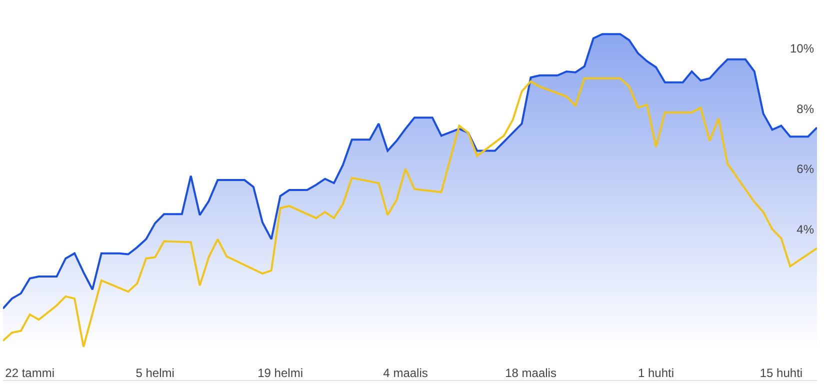 The width and height of the screenshot is (826, 390). What do you see at coordinates (805, 229) in the screenshot?
I see `y-tick-label: 4%` at bounding box center [805, 229].